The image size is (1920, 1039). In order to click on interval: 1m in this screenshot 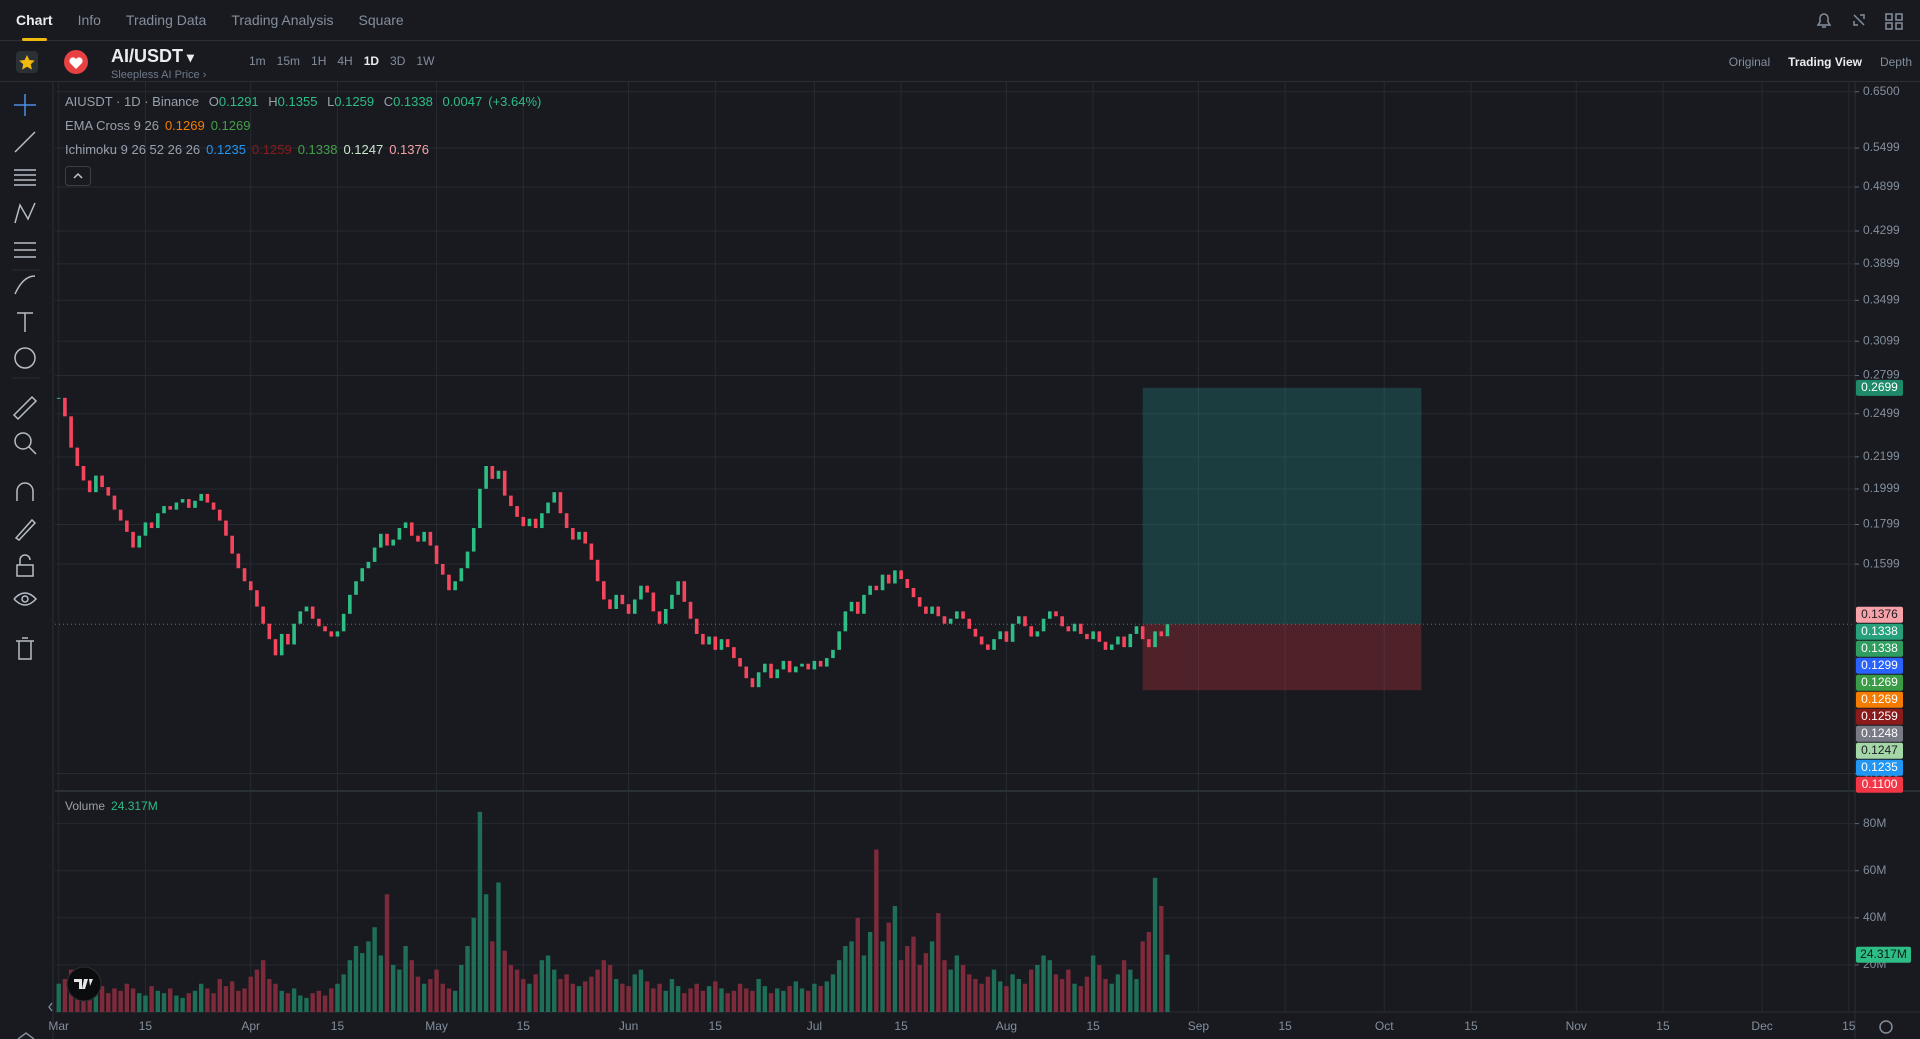, I will do `click(257, 61)`.